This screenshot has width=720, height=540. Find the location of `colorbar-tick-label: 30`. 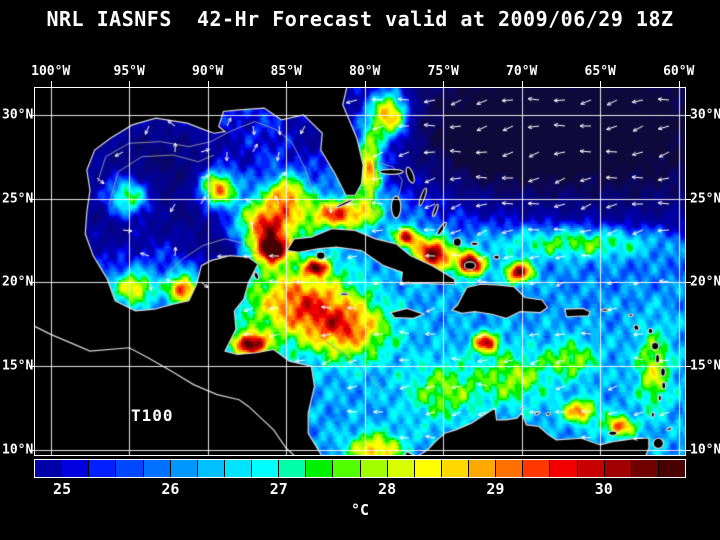

colorbar-tick-label: 30 is located at coordinates (603, 489).